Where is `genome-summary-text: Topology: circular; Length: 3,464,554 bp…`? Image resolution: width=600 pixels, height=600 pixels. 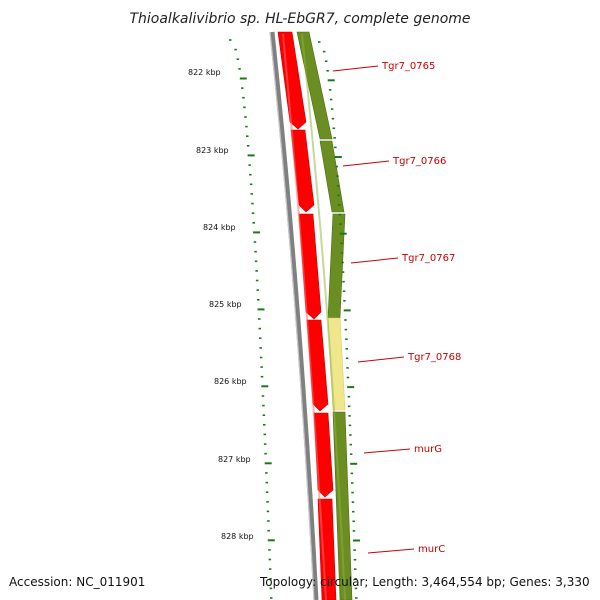
genome-summary-text: Topology: circular; Length: 3,464,554 bp… is located at coordinates (424, 582).